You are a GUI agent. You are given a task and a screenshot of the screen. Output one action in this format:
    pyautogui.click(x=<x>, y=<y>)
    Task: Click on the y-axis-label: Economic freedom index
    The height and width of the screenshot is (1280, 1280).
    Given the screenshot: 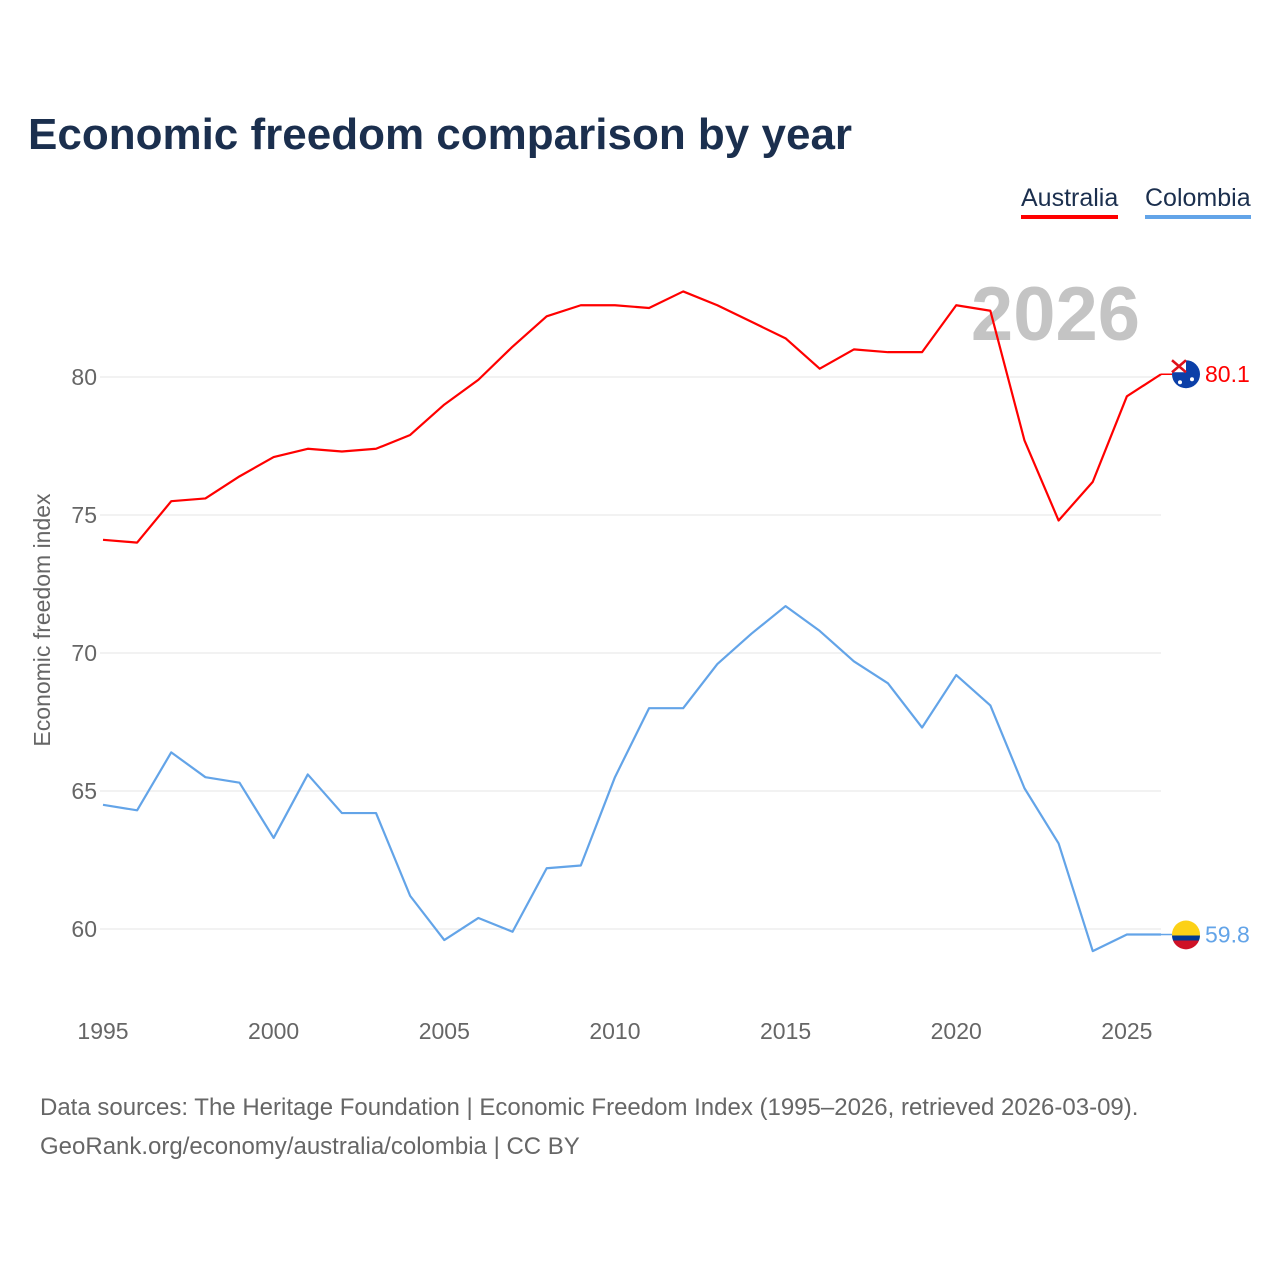 What is the action you would take?
    pyautogui.click(x=42, y=620)
    